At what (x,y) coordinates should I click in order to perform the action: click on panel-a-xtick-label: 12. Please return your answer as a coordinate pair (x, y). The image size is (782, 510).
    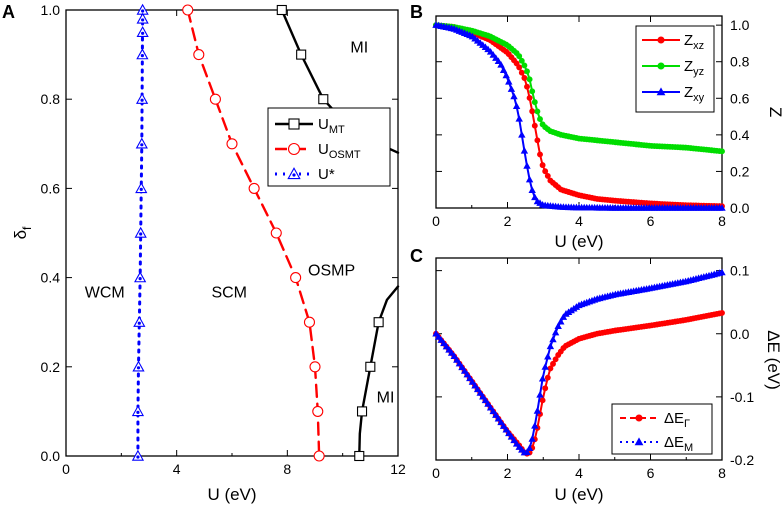
    Looking at the image, I should click on (398, 469).